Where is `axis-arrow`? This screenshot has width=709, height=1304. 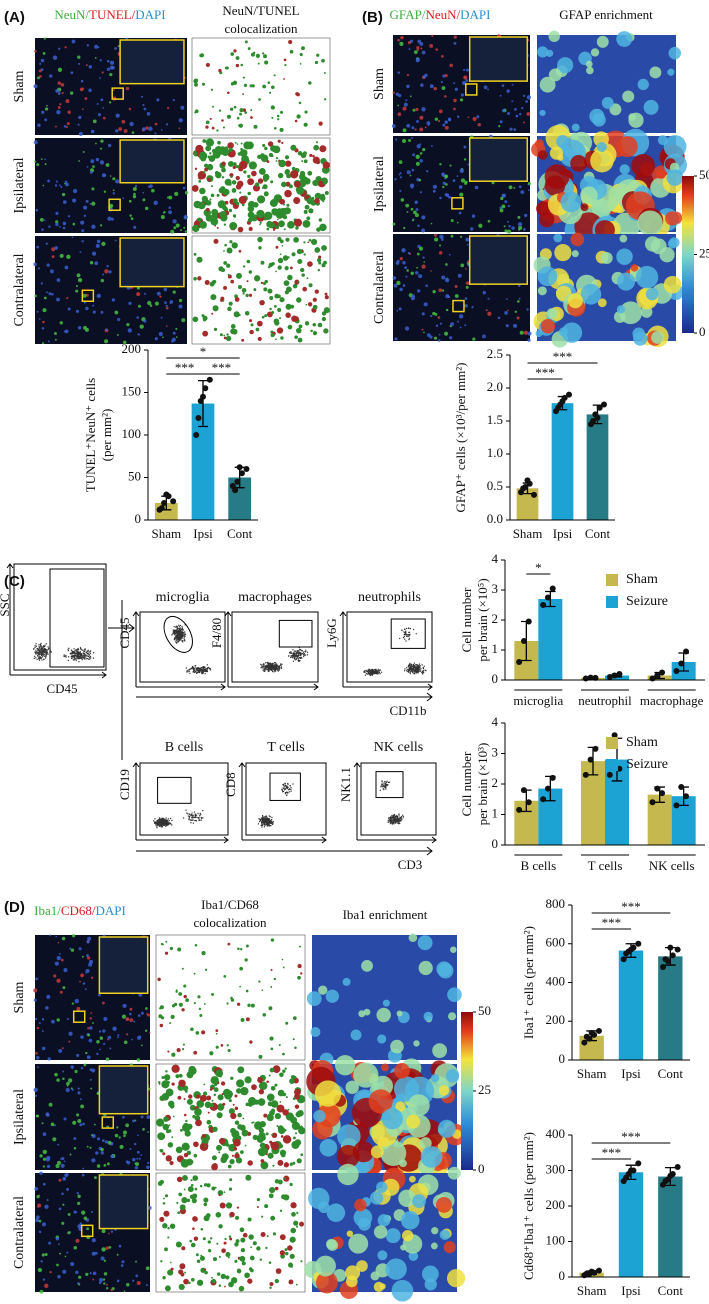
axis-arrow is located at coordinates (284, 840).